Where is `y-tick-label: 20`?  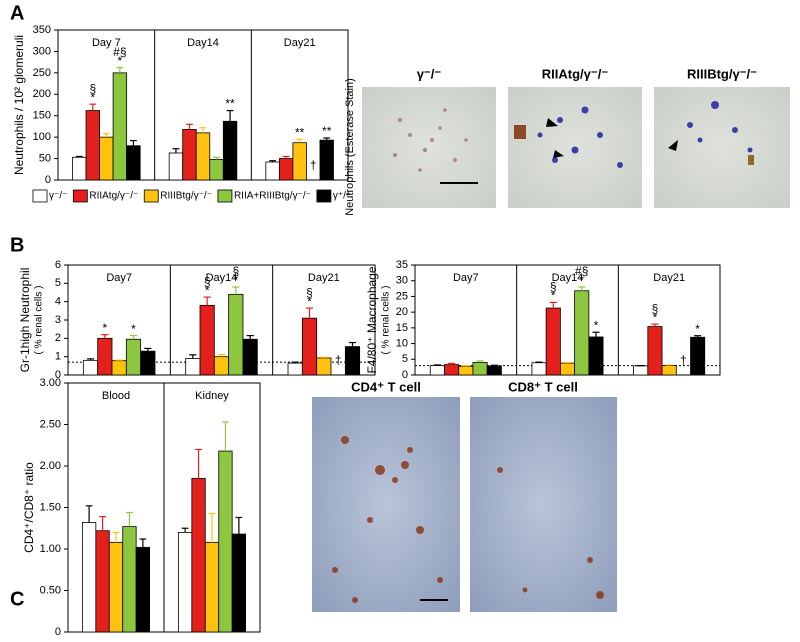
y-tick-label: 20 is located at coordinates (402, 312).